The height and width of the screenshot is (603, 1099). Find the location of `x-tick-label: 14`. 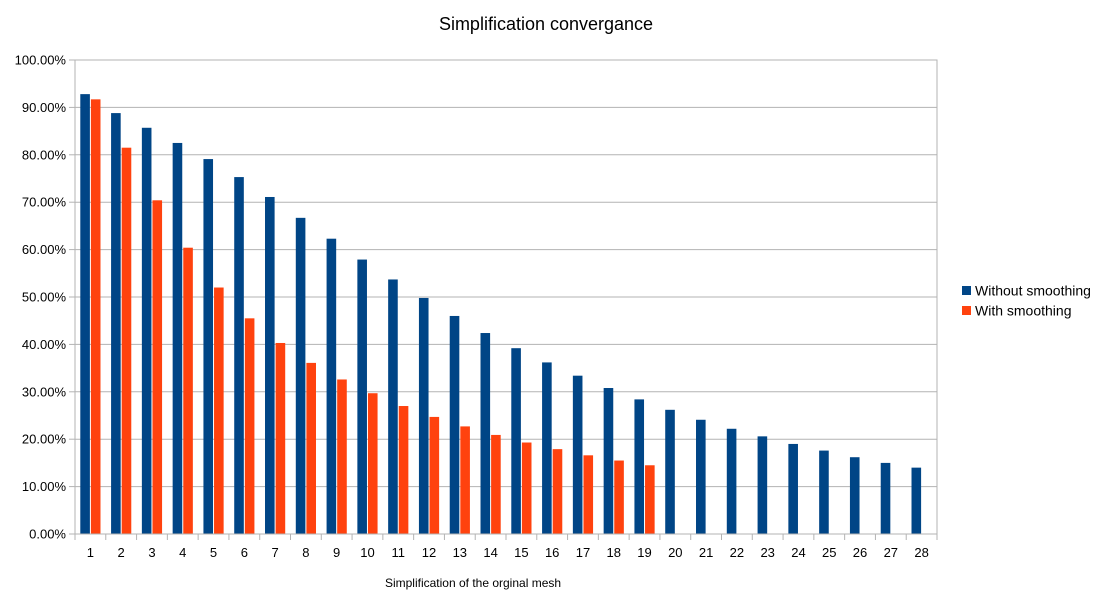

x-tick-label: 14 is located at coordinates (490, 552).